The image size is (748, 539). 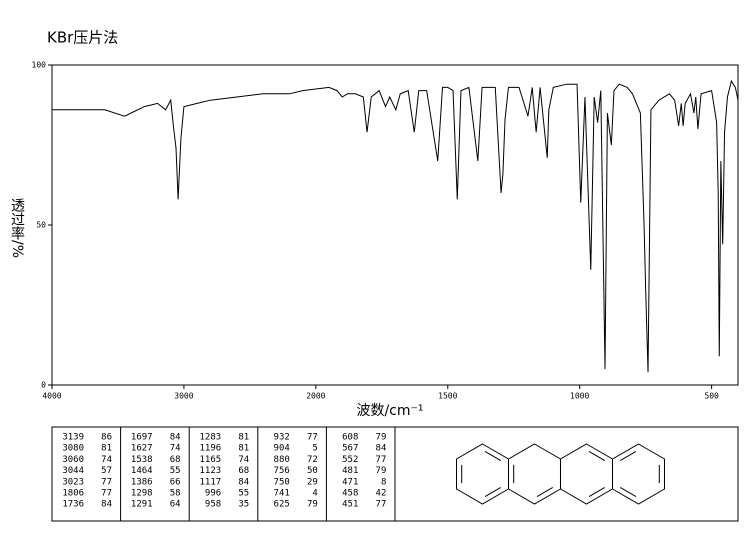 What do you see at coordinates (183, 396) in the screenshot?
I see `x-tick-label: 3000` at bounding box center [183, 396].